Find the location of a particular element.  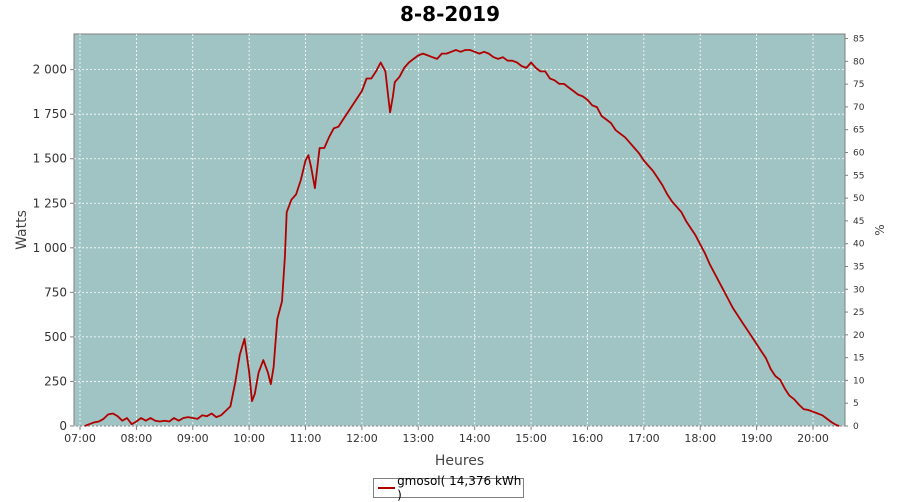

x-tick-label: 18:00 is located at coordinates (700, 438).